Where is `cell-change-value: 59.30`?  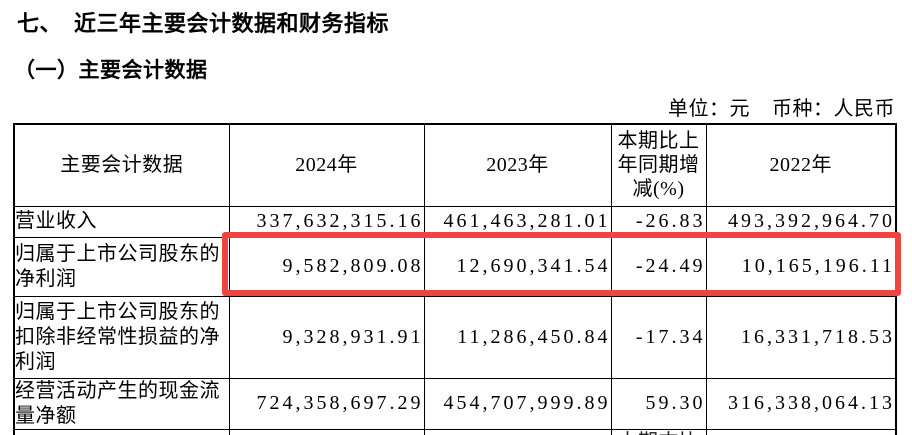 cell-change-value: 59.30 is located at coordinates (658, 403).